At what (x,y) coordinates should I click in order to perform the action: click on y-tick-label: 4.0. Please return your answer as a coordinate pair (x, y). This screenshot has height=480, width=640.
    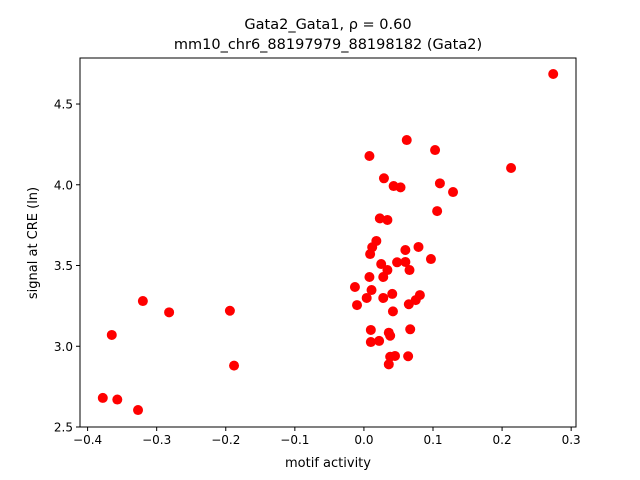
    Looking at the image, I should click on (63, 185).